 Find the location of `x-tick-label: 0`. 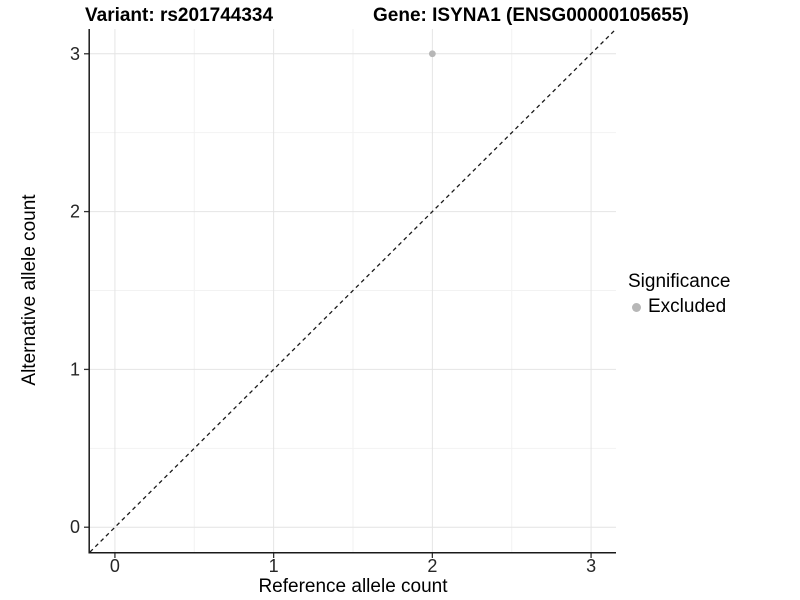

x-tick-label: 0 is located at coordinates (115, 566).